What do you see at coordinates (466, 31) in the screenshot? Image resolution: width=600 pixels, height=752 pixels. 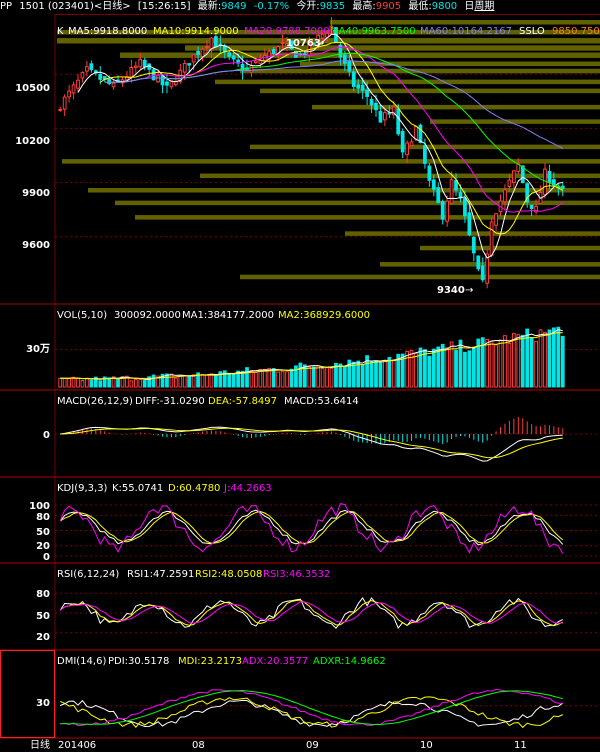 I see `ma60-value: MA60:10164.2167` at bounding box center [466, 31].